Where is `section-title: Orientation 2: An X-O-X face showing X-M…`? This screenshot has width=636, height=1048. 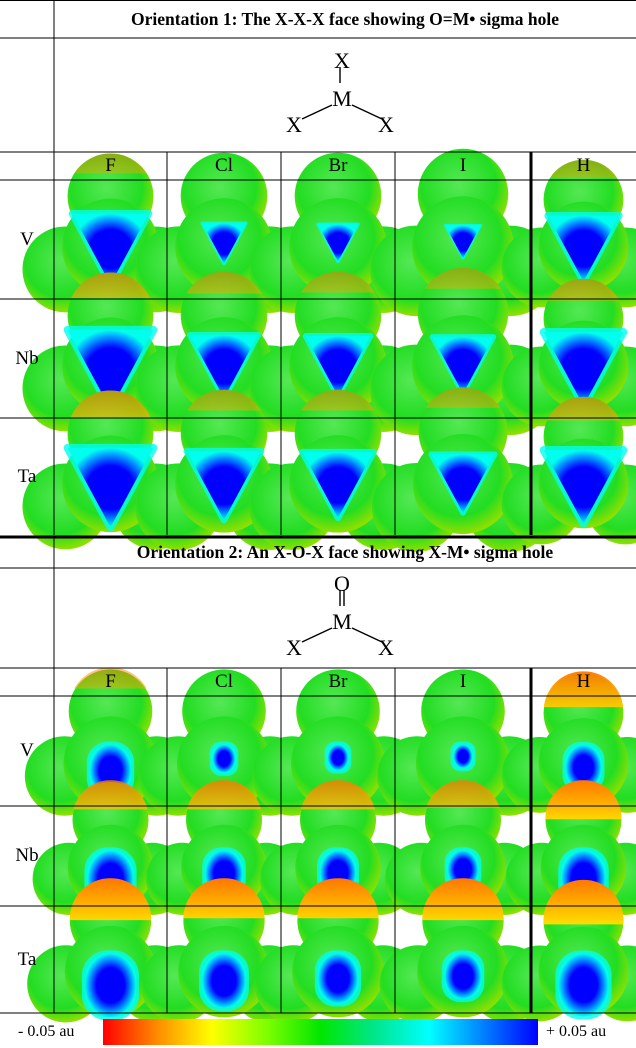 section-title: Orientation 2: An X-O-X face showing X-M… is located at coordinates (345, 552).